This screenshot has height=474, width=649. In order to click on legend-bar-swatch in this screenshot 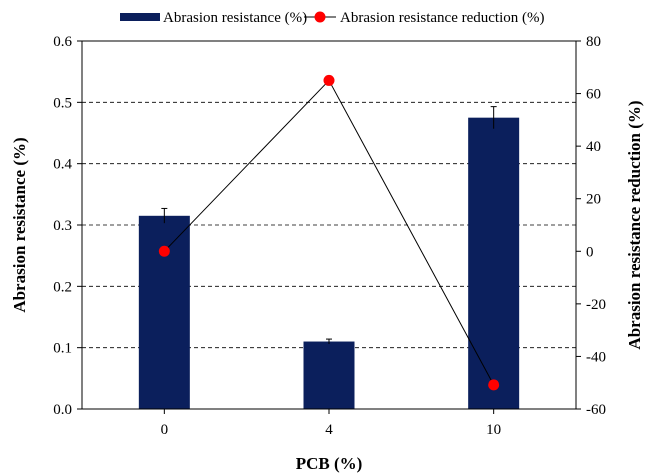, I will do `click(140, 17)`.